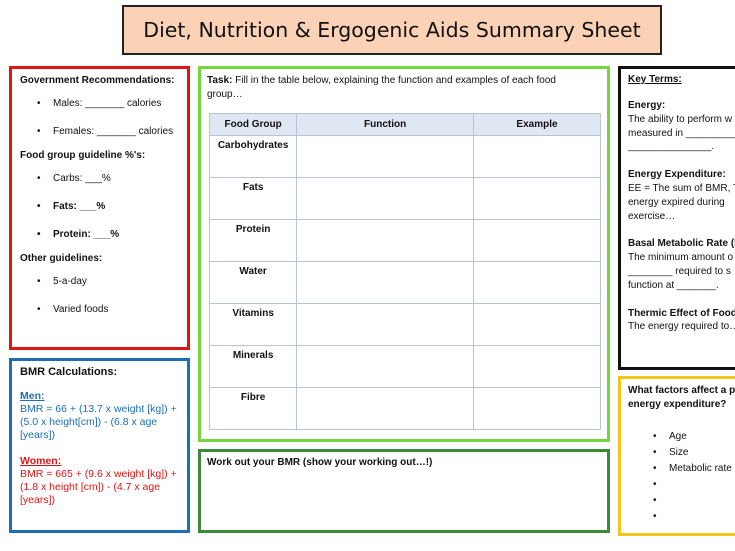 This screenshot has height=551, width=735. Describe the element at coordinates (681, 258) in the screenshot. I see `term-line: The minimum amount o` at that location.